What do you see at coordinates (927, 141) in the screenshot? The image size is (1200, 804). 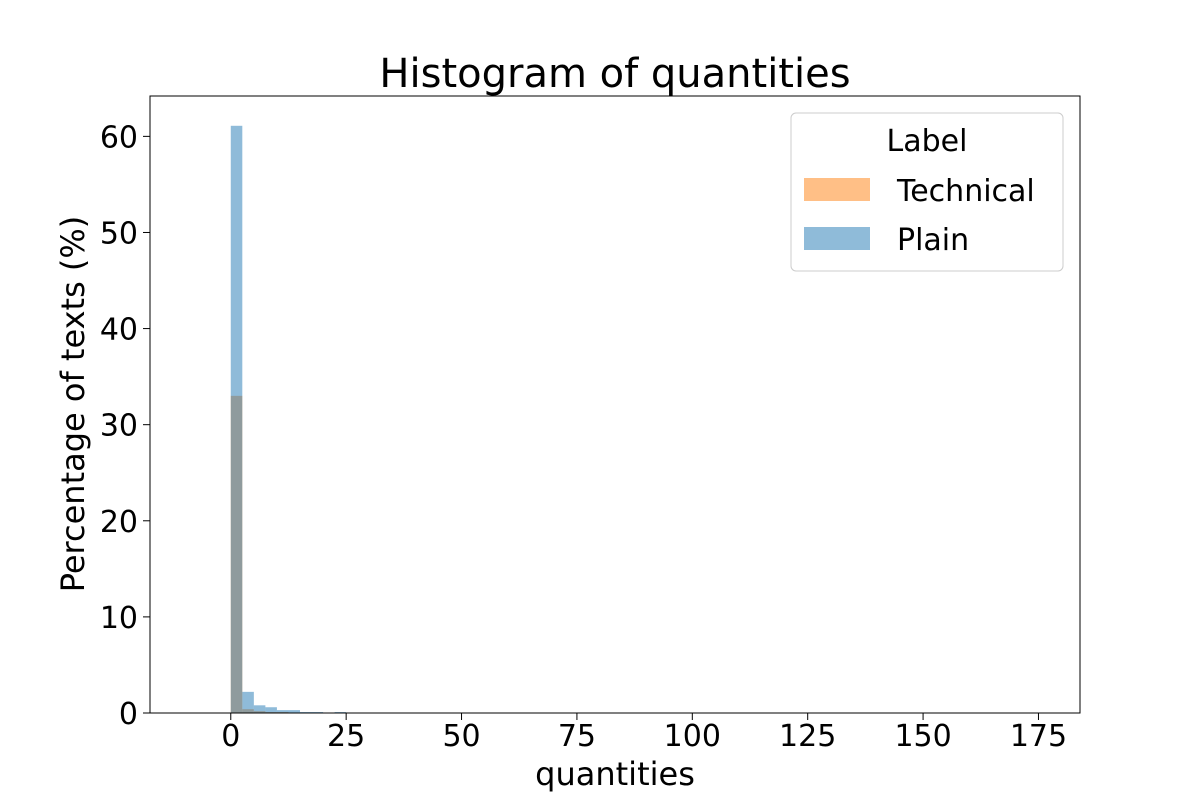 I see `legend-title: Label` at bounding box center [927, 141].